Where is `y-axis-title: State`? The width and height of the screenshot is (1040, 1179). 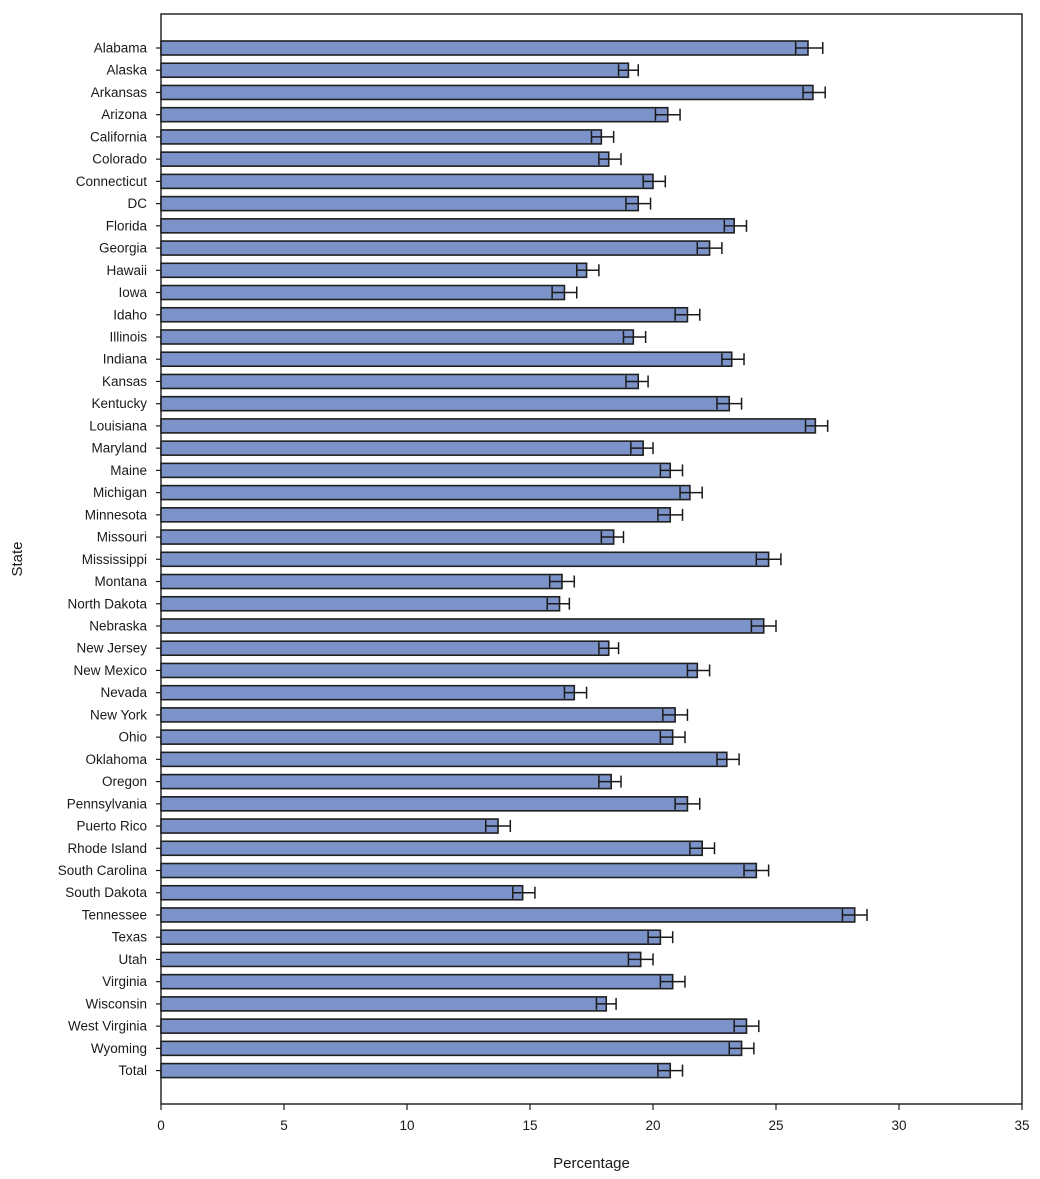
y-axis-title: State is located at coordinates (17, 558).